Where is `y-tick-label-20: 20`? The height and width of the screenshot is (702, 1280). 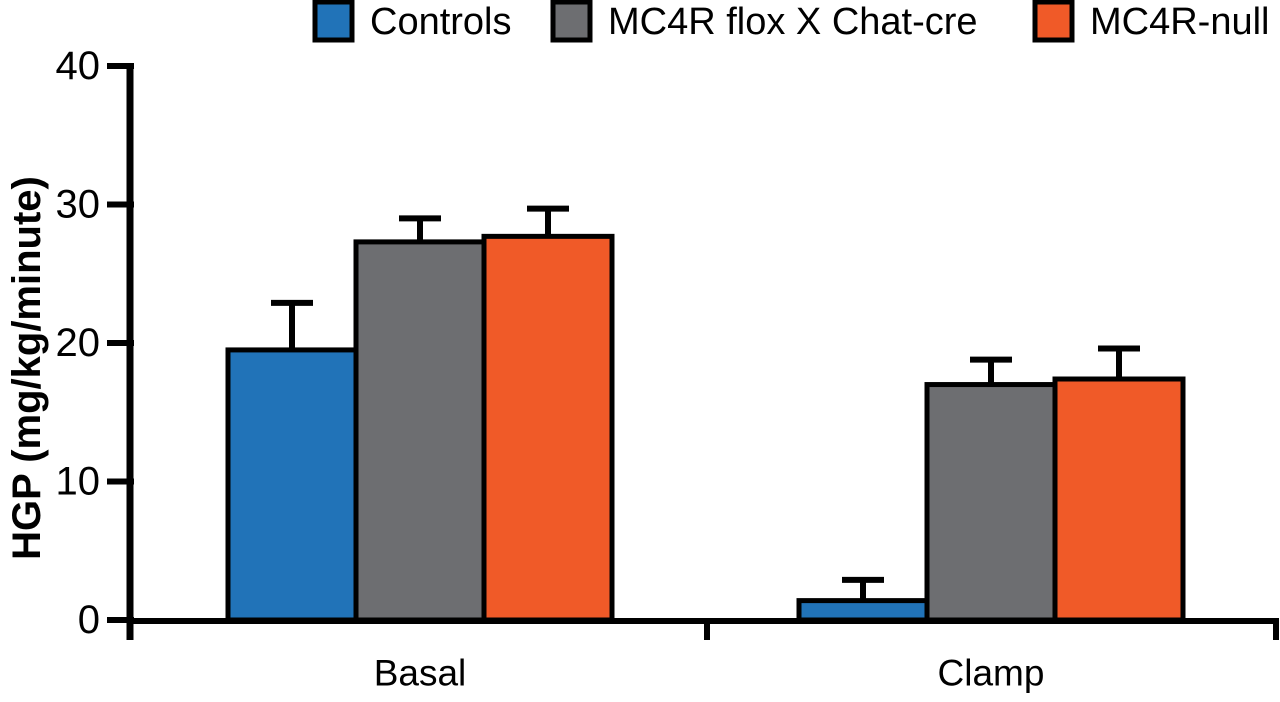 y-tick-label-20: 20 is located at coordinates (78, 343).